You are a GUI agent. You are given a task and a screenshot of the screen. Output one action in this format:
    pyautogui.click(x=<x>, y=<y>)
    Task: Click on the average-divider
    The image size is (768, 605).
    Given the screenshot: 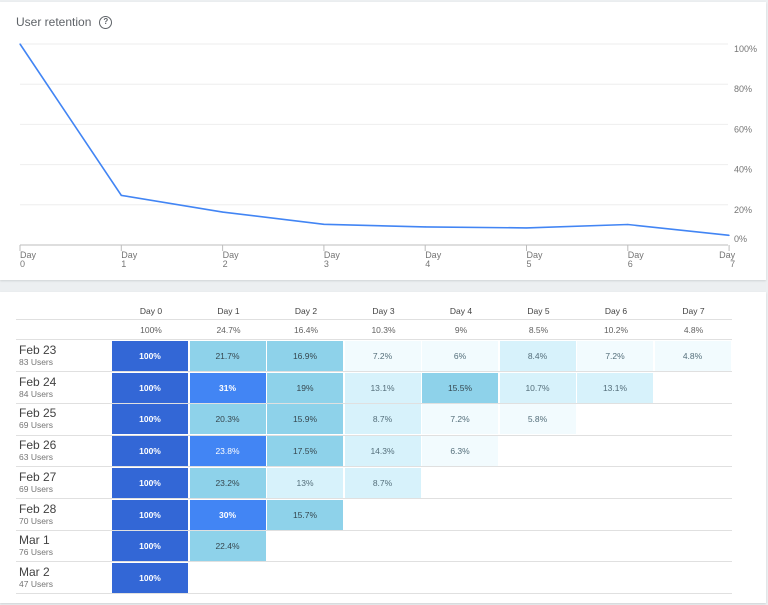 What is the action you would take?
    pyautogui.click(x=374, y=339)
    